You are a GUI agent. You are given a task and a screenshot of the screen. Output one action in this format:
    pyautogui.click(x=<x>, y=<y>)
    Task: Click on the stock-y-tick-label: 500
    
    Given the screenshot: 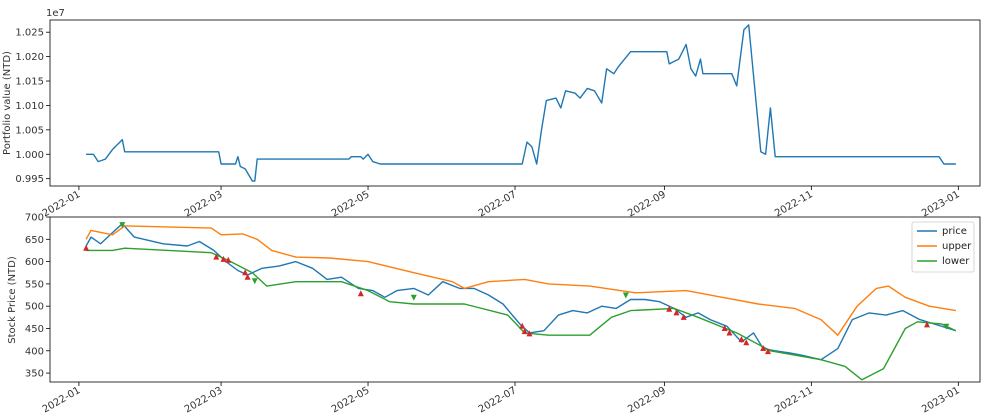 What is the action you would take?
    pyautogui.click(x=34, y=307)
    